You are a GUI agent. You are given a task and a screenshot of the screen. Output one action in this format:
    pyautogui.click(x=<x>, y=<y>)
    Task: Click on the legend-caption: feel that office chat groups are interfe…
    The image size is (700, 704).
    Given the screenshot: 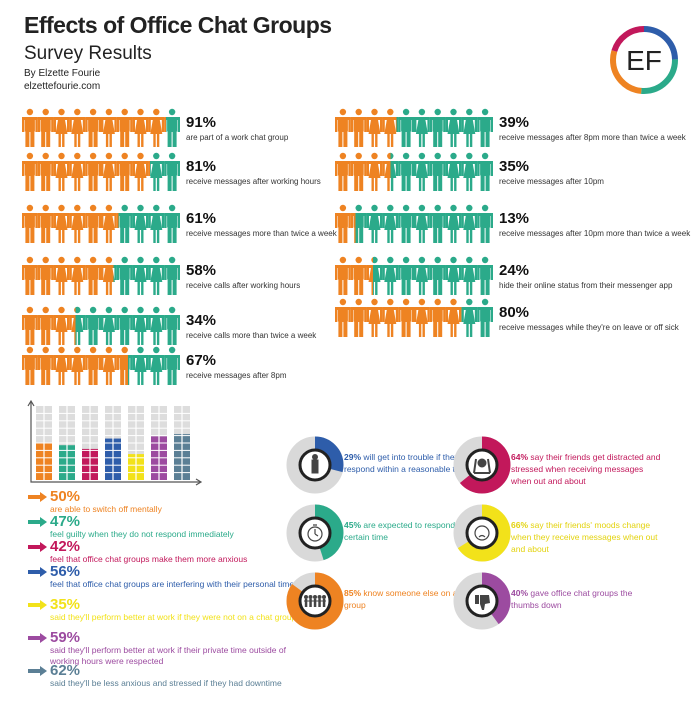 What is the action you would take?
    pyautogui.click(x=172, y=584)
    